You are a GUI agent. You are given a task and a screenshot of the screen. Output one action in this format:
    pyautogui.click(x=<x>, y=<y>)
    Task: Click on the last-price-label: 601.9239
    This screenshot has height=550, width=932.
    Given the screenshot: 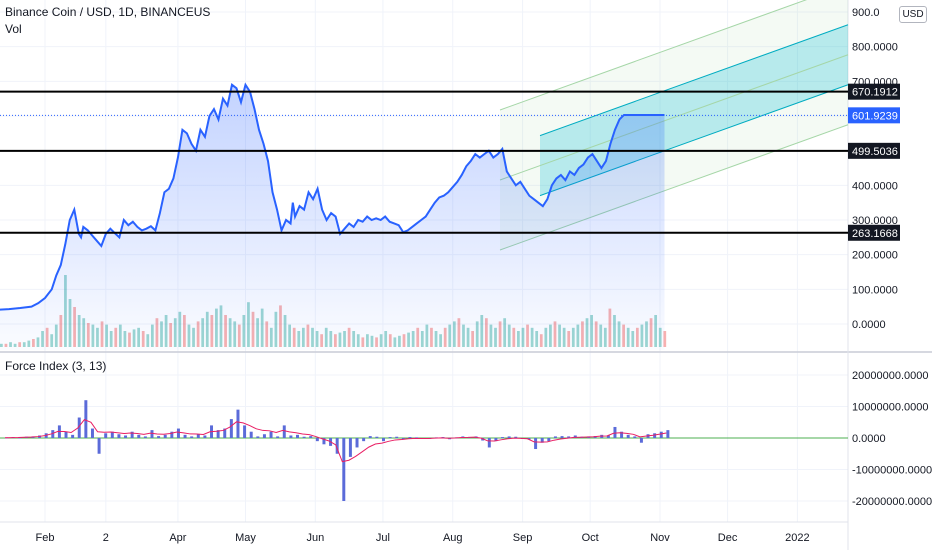 What is the action you would take?
    pyautogui.click(x=875, y=116)
    